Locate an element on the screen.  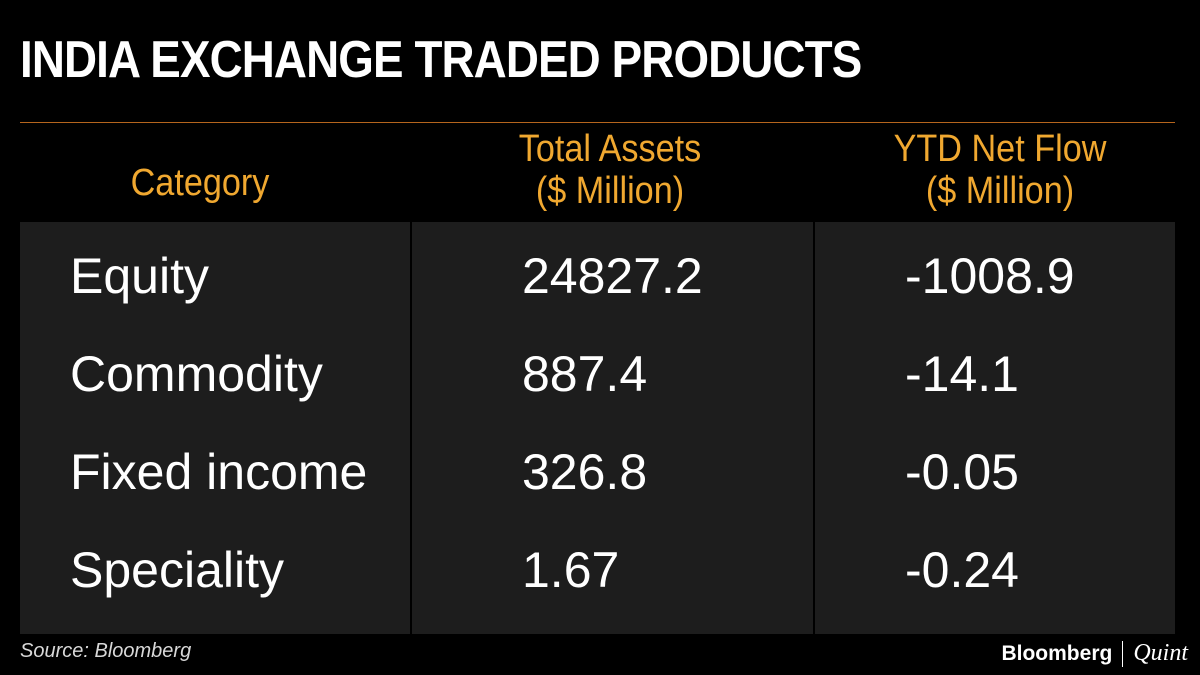
row-category-cell: Fixed income is located at coordinates (219, 472).